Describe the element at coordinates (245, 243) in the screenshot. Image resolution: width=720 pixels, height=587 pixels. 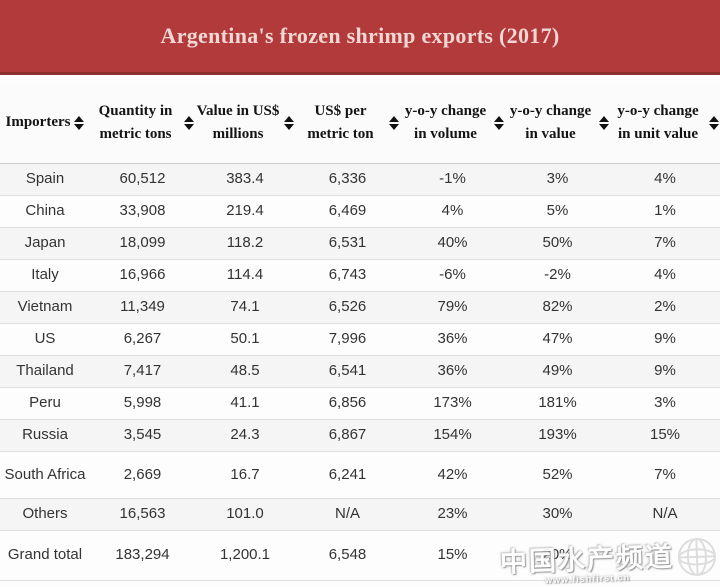
I see `table-cell: 118.2` at that location.